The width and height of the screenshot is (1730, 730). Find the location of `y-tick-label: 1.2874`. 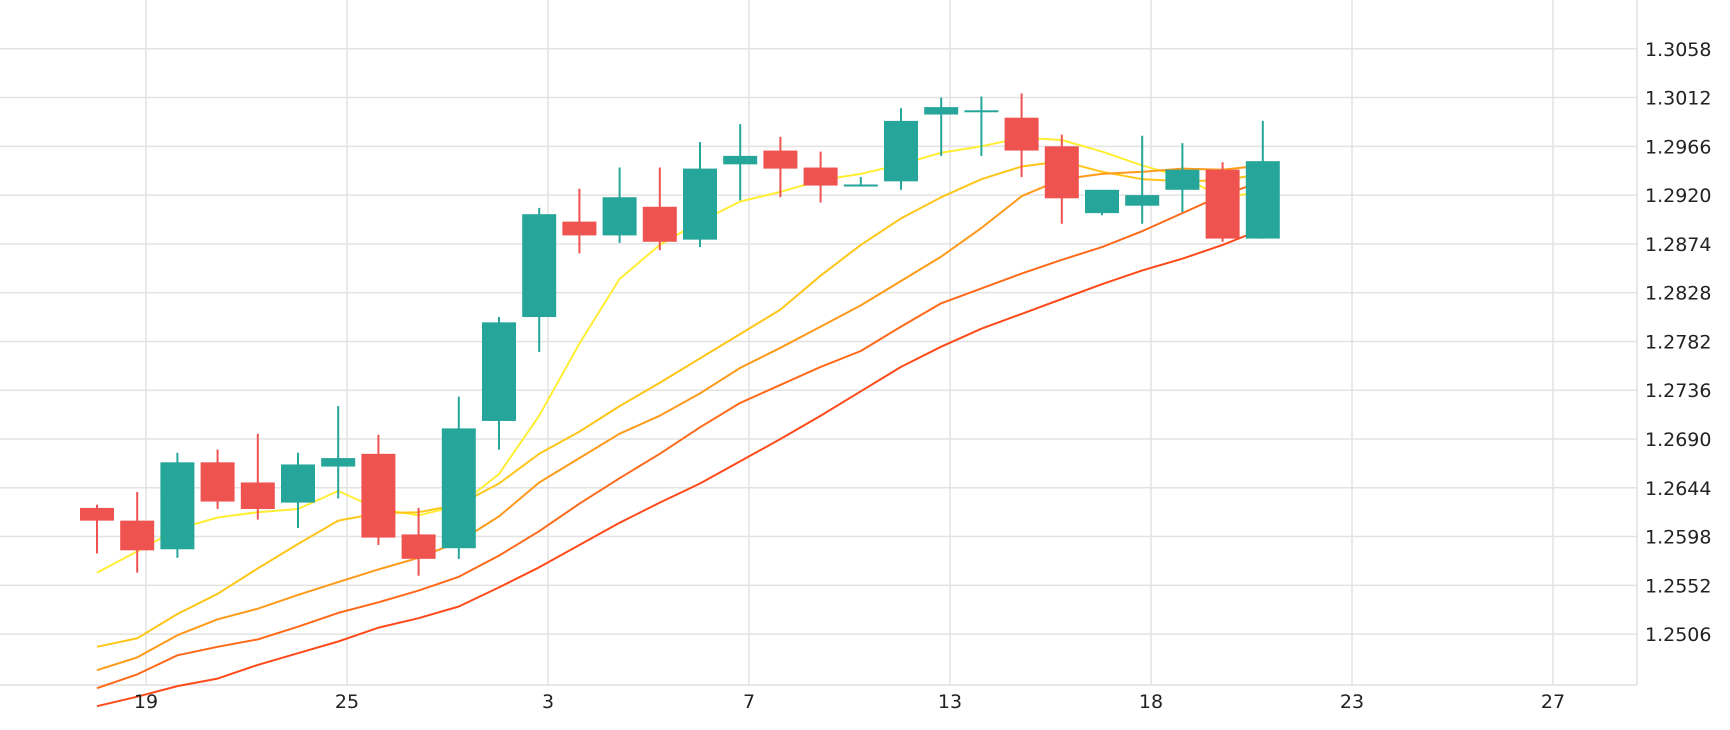

y-tick-label: 1.2874 is located at coordinates (1678, 245).